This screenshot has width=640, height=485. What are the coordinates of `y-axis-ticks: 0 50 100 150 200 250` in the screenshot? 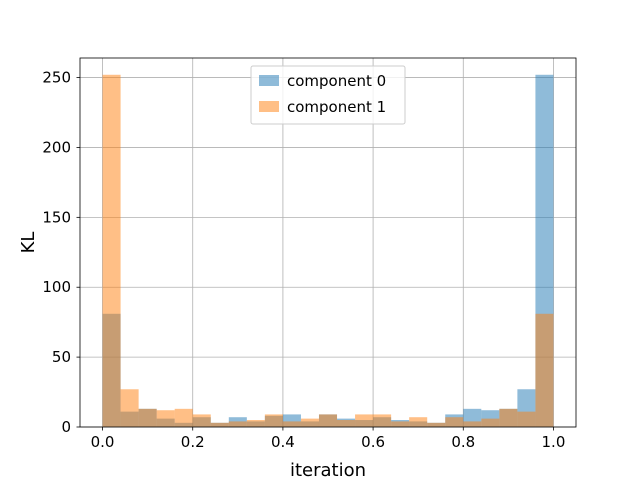 It's located at (61, 252).